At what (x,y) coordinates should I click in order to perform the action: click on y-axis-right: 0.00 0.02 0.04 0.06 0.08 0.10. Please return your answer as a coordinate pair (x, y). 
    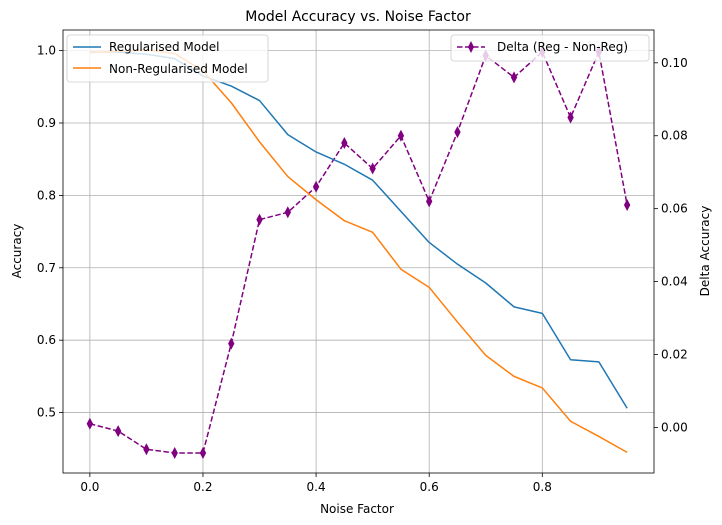
    Looking at the image, I should click on (671, 245).